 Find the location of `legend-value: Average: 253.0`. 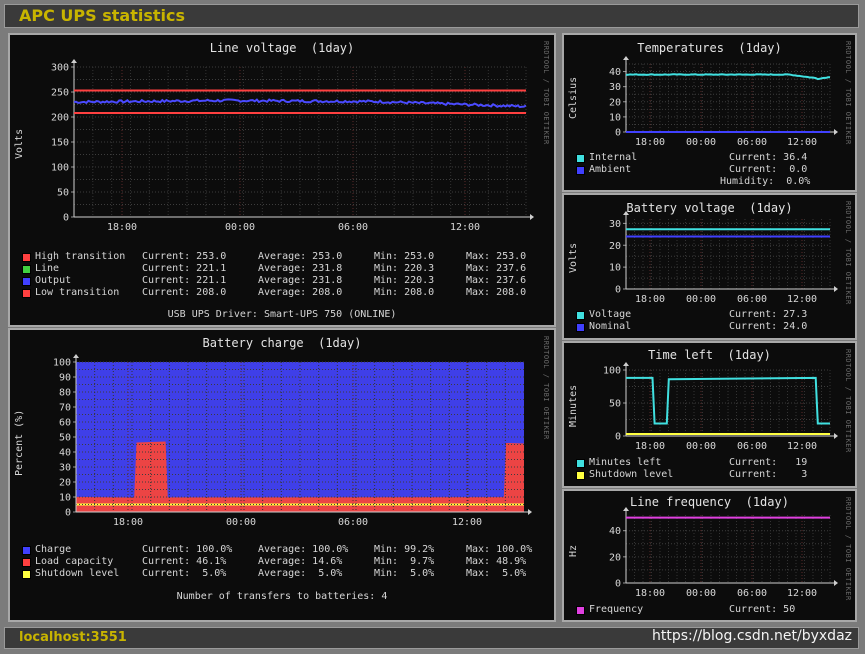

legend-value: Average: 253.0 is located at coordinates (300, 256).